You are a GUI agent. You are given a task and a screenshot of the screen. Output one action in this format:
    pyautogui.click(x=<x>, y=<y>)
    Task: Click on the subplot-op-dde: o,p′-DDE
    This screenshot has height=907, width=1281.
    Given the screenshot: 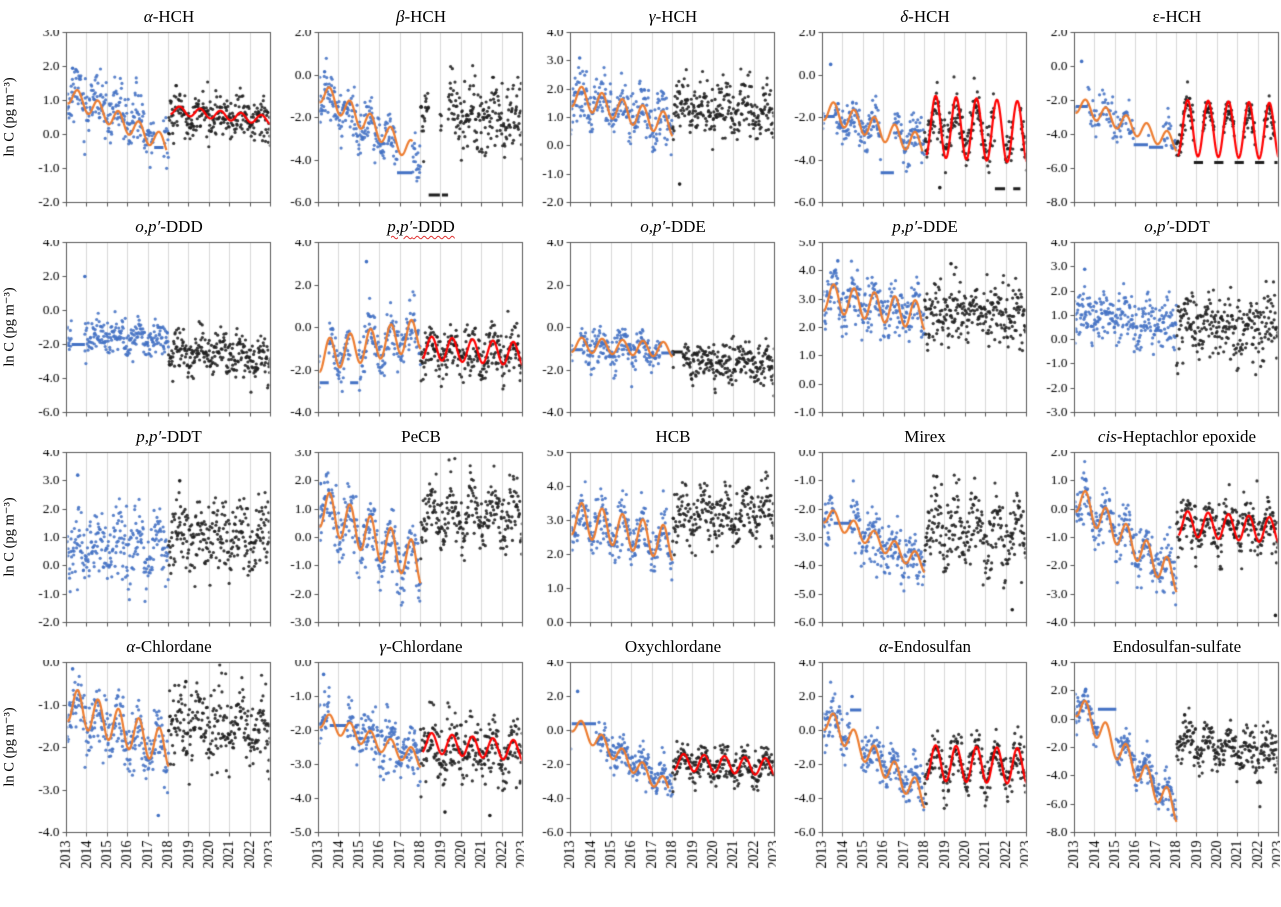 What is the action you would take?
    pyautogui.click(x=650, y=317)
    